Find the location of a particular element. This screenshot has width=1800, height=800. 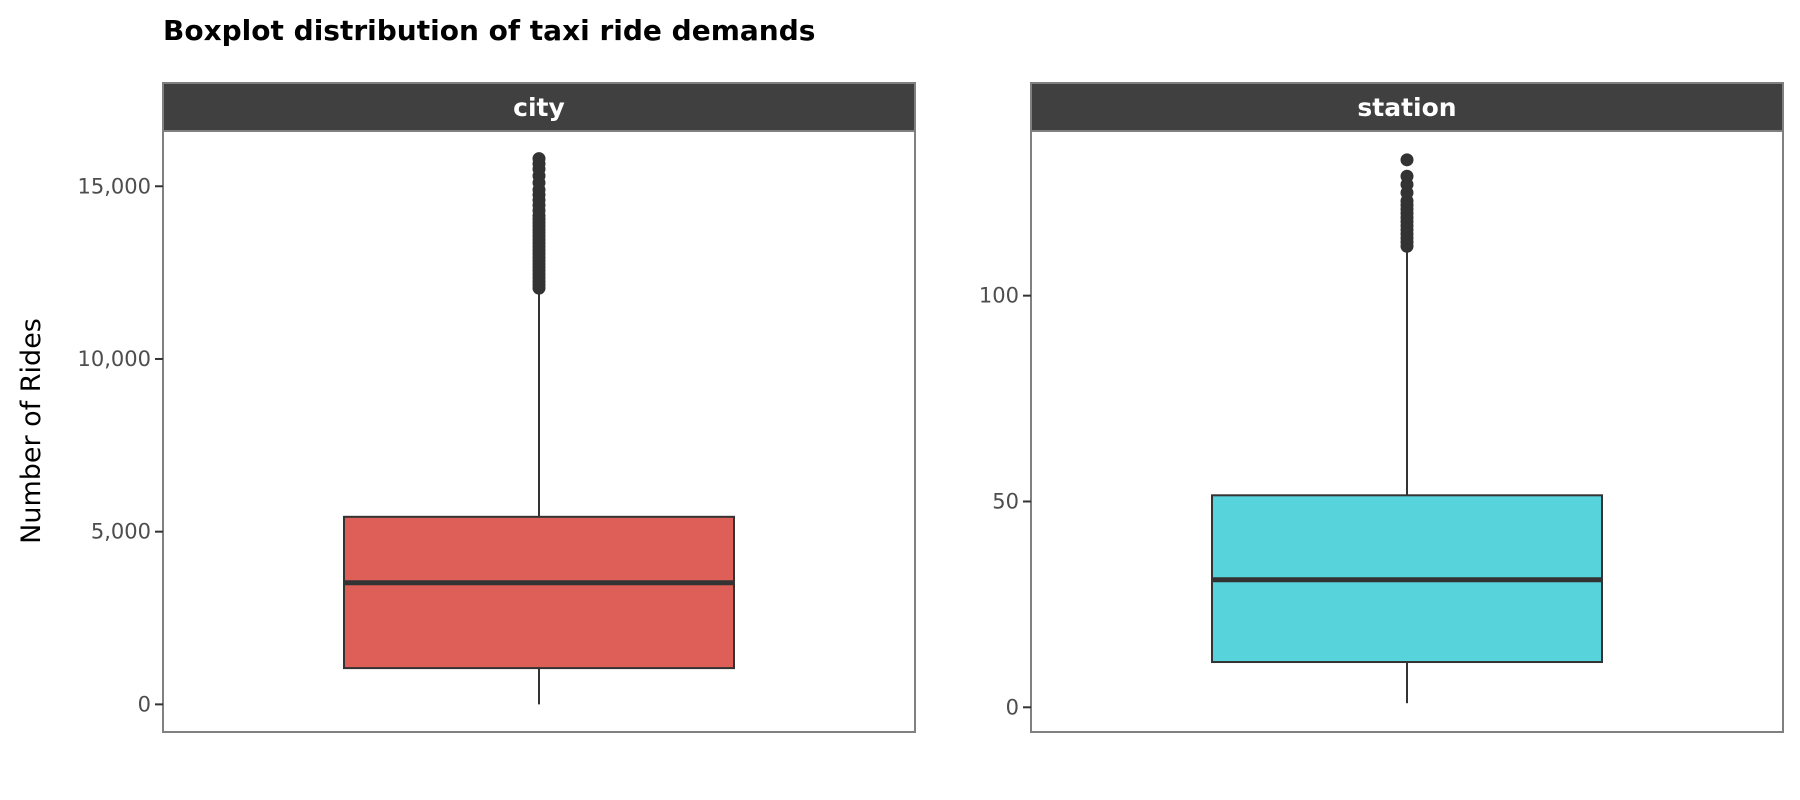

strip-city is located at coordinates (539, 107).